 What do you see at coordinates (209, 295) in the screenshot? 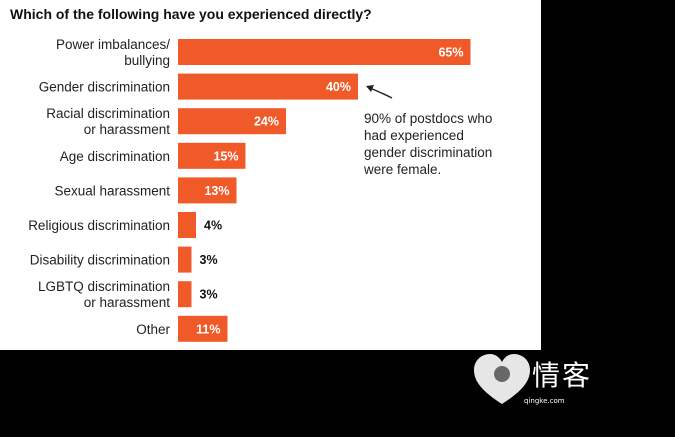
I see `value-label-7: 3%` at bounding box center [209, 295].